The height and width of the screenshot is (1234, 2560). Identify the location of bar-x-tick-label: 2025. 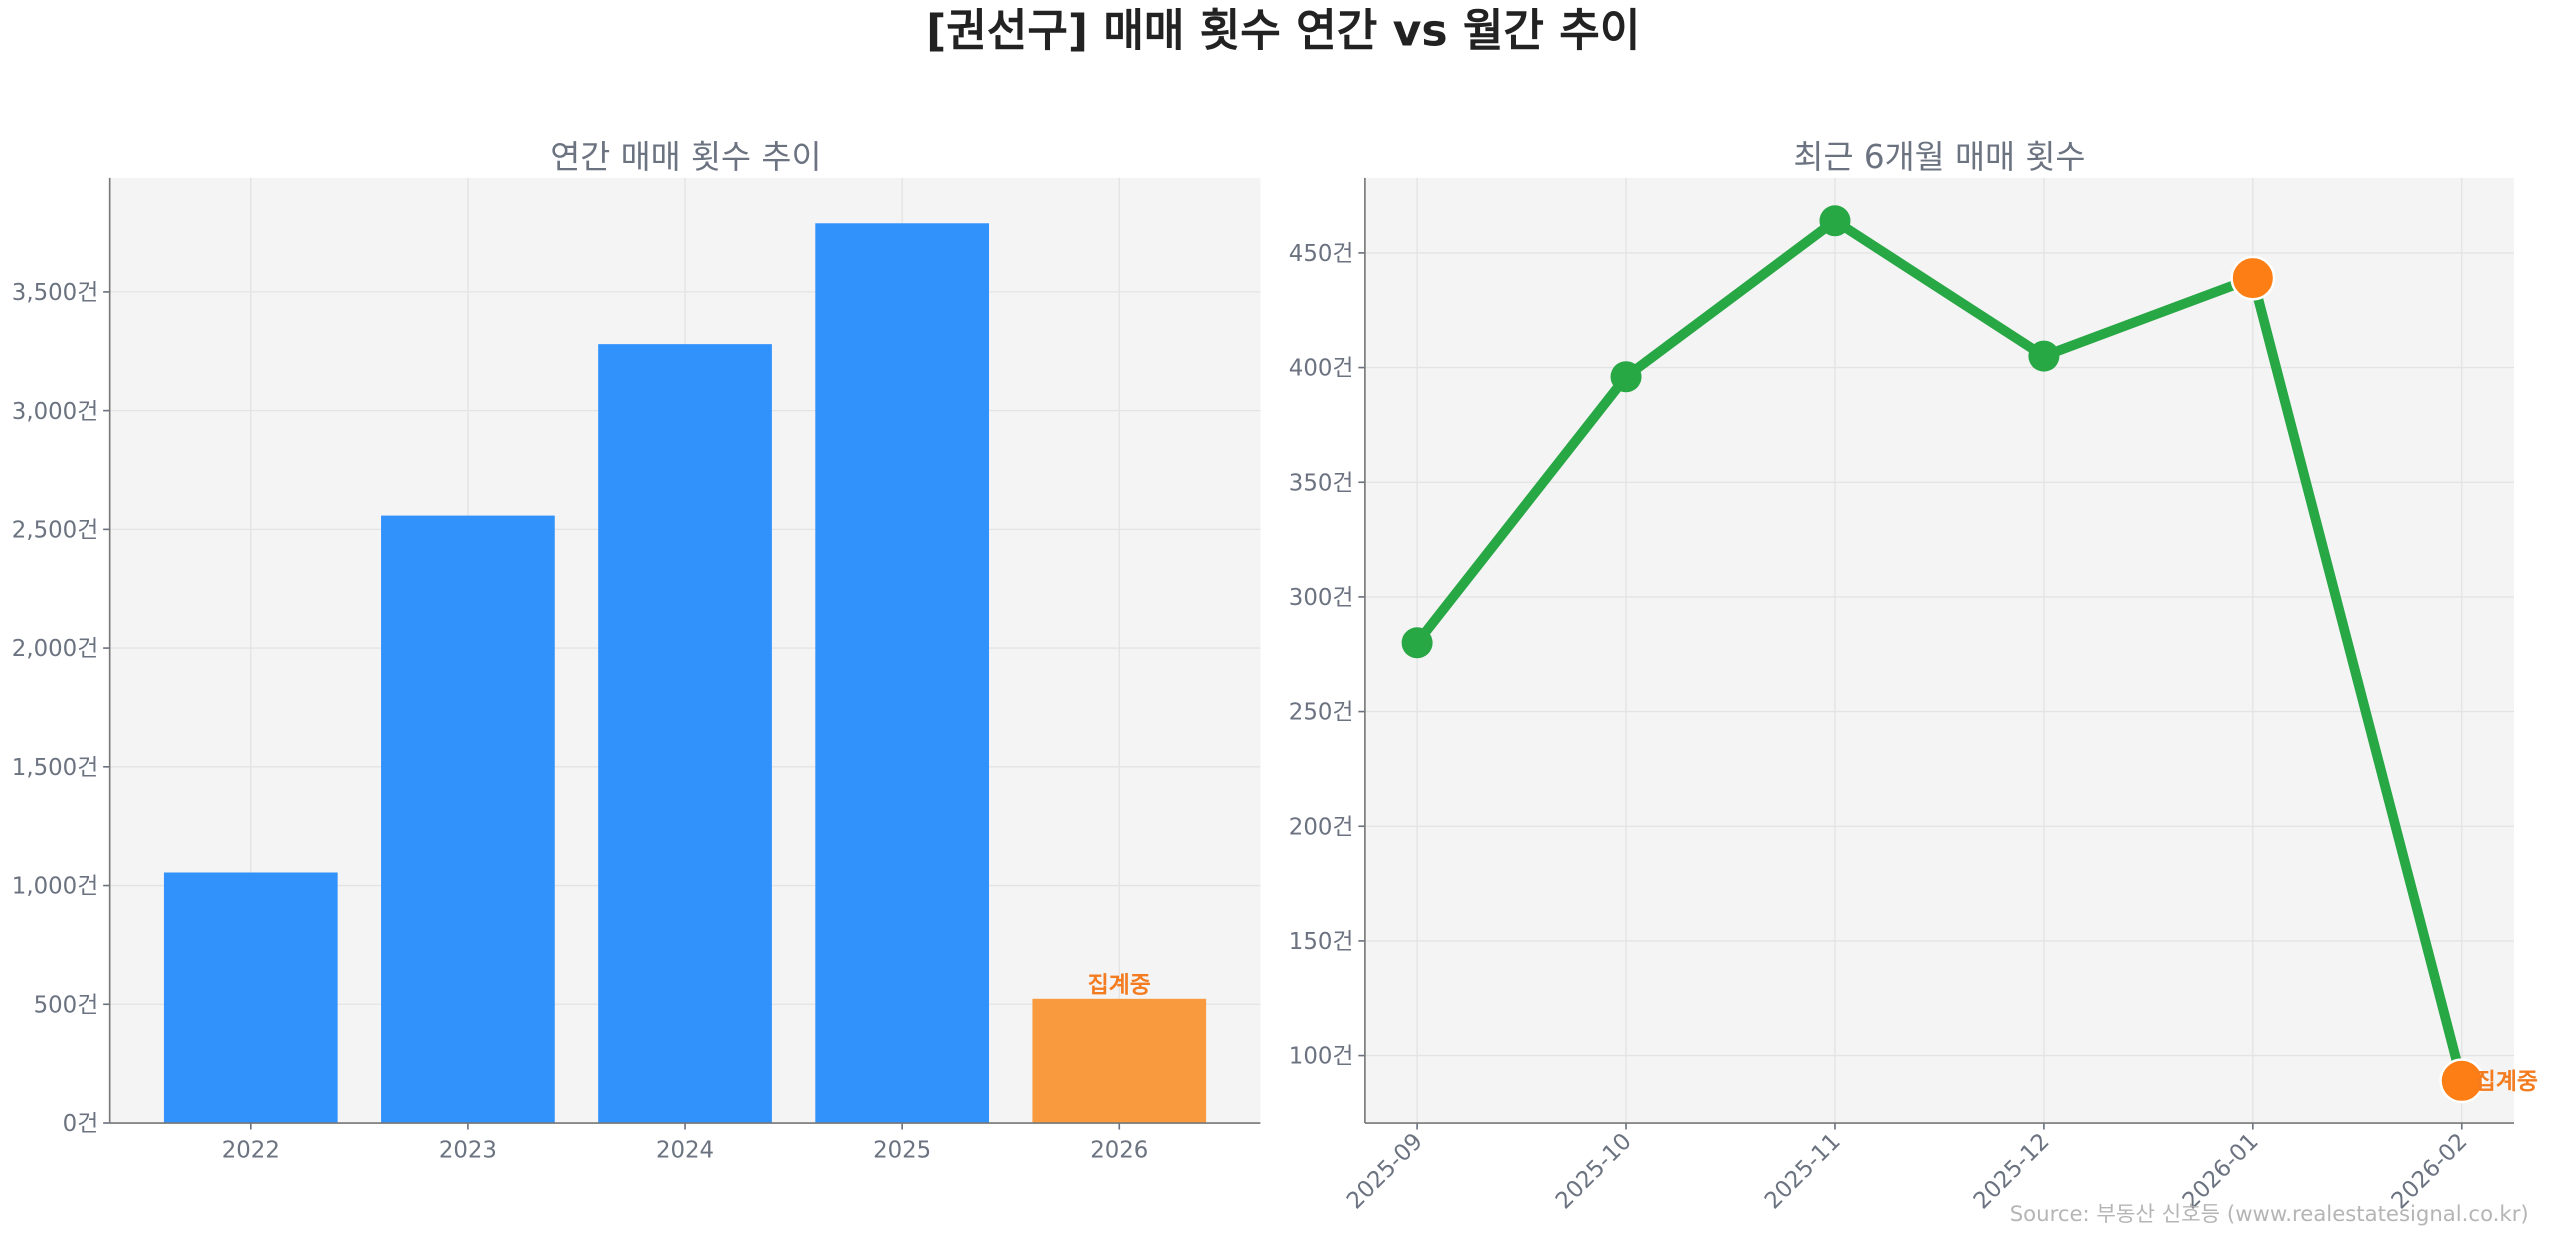
(902, 1150).